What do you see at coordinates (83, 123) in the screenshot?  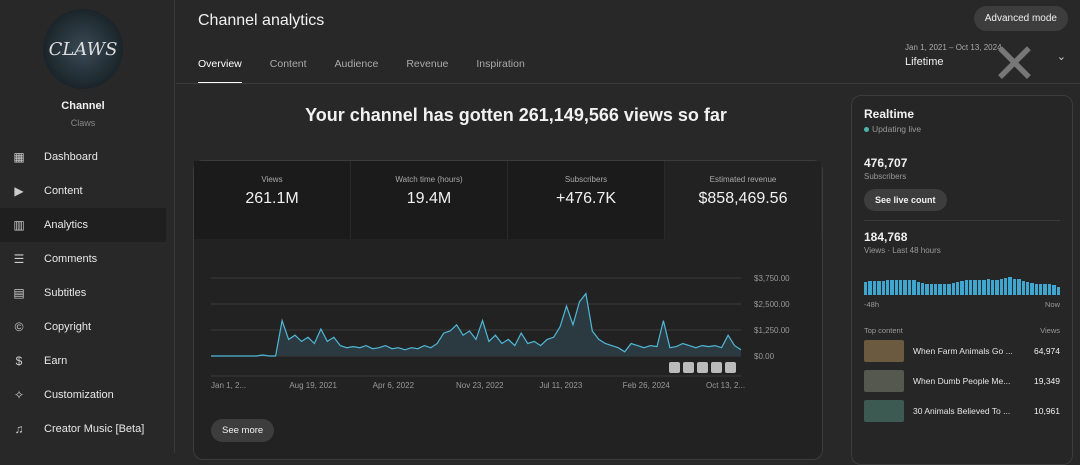 I see `channel-name: Claws` at bounding box center [83, 123].